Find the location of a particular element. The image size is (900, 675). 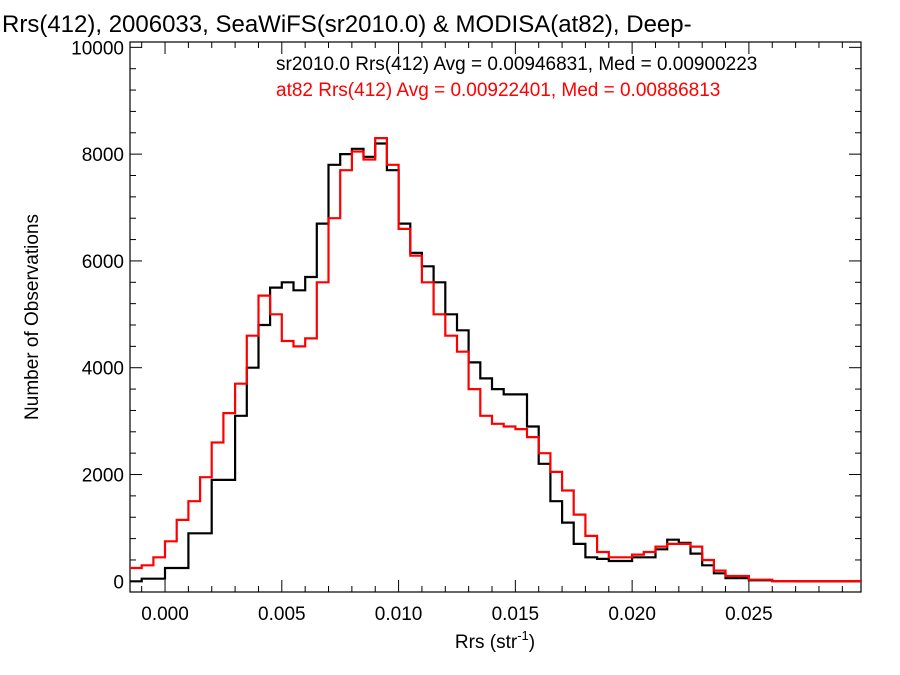

y-tick-label: 4000 is located at coordinates (103, 369).